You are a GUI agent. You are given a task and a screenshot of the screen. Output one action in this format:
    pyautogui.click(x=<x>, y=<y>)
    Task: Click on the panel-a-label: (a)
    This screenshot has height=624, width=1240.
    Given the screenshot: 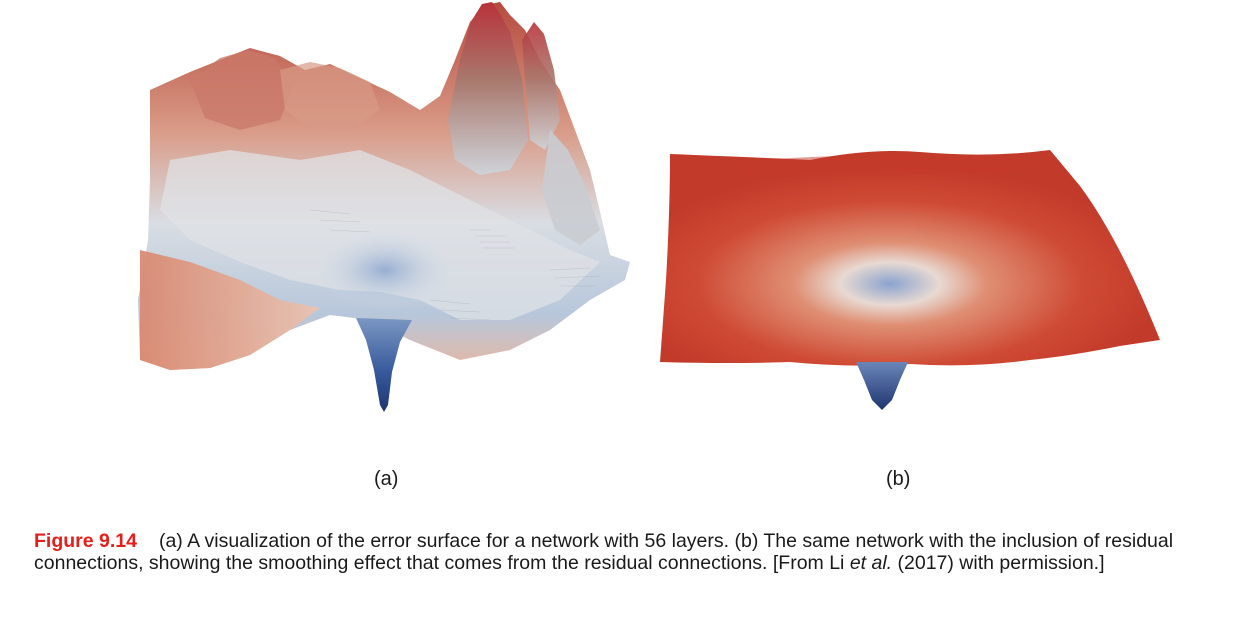 What is the action you would take?
    pyautogui.click(x=386, y=479)
    